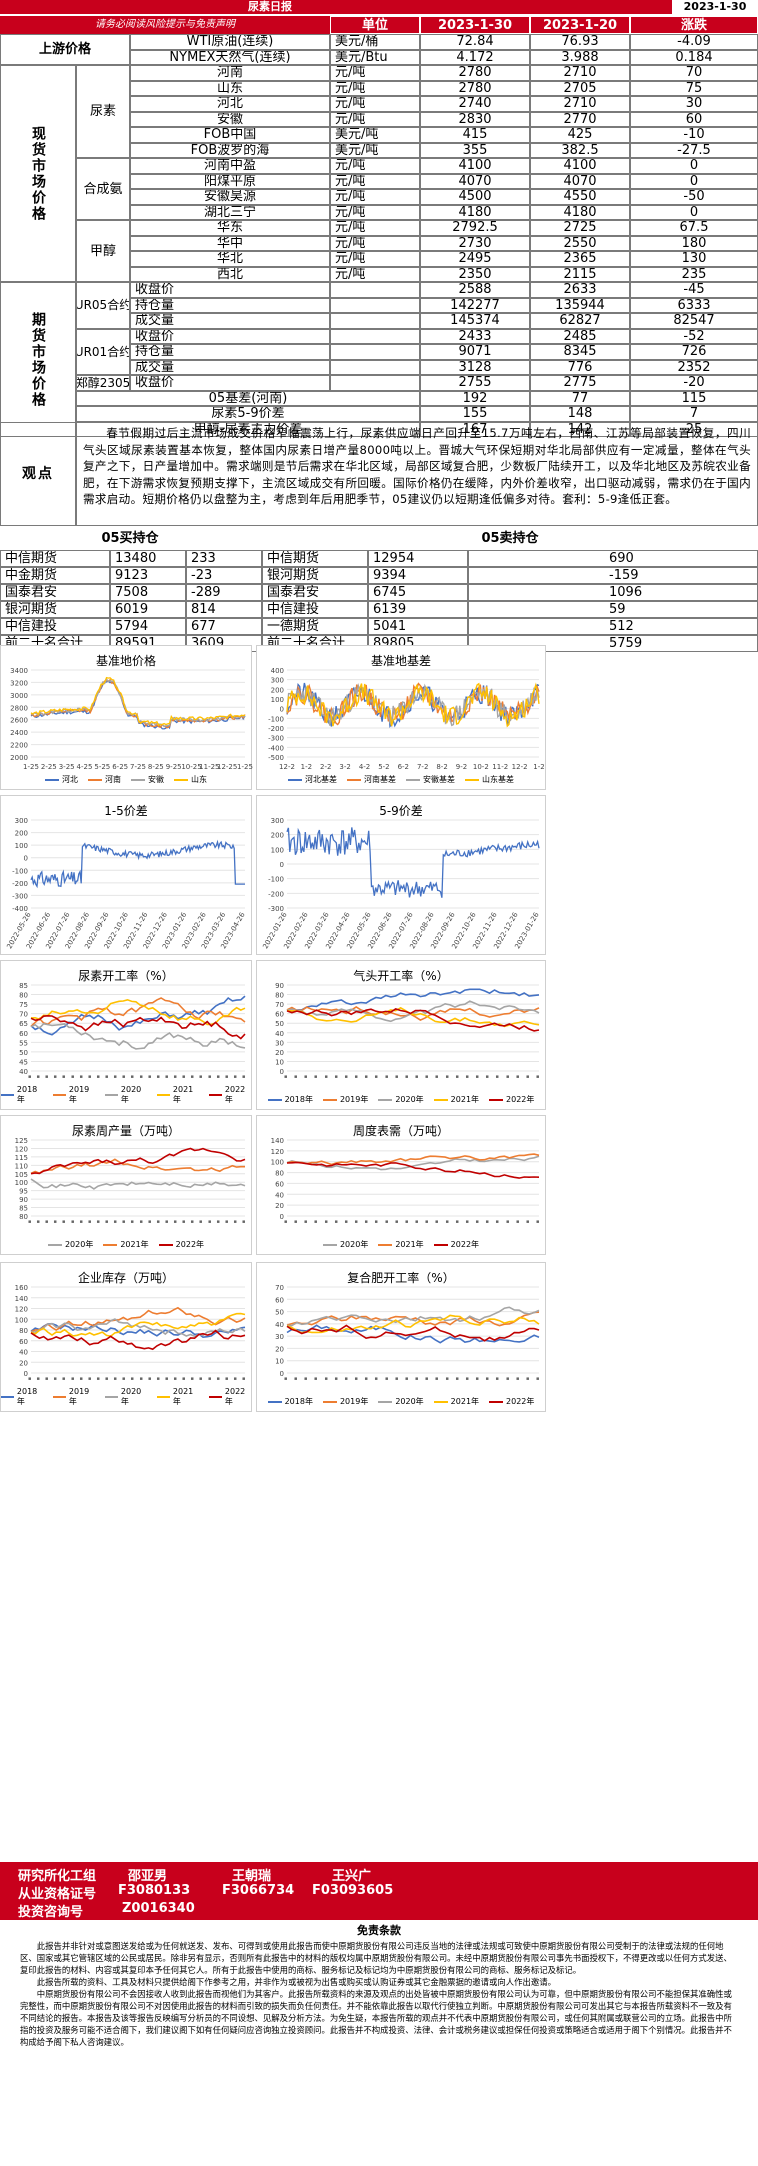 The width and height of the screenshot is (758, 2166). What do you see at coordinates (694, 73) in the screenshot?
I see `value-change: 70` at bounding box center [694, 73].